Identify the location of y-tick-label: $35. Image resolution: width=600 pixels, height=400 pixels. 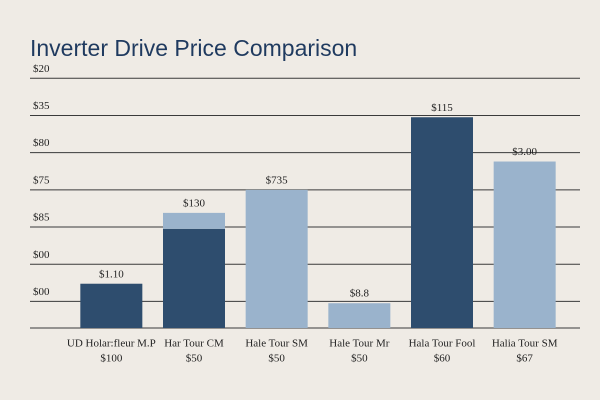
(41, 106).